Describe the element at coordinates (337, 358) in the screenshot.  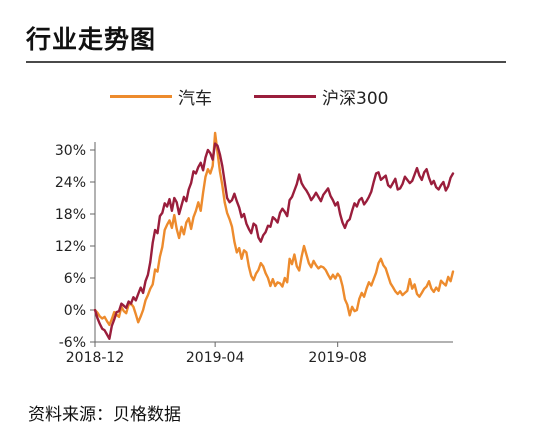
I see `x-tick-label: 2019-08` at that location.